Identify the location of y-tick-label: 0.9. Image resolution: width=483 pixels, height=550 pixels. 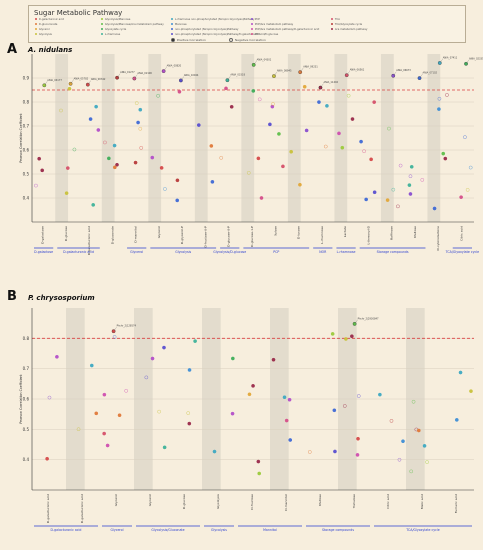
(26, 78).